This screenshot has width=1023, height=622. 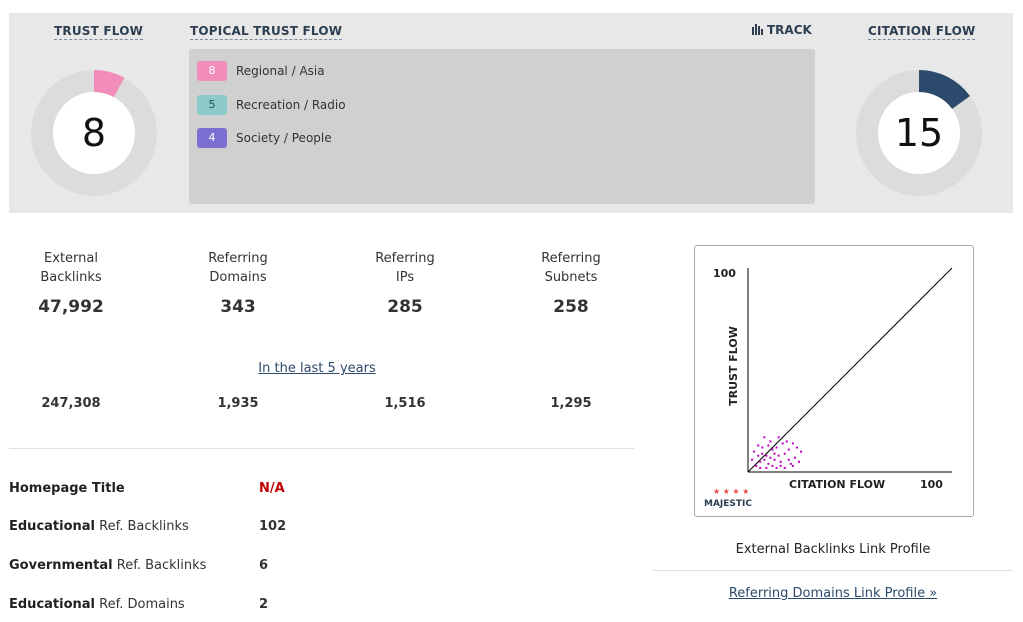 What do you see at coordinates (733, 366) in the screenshot?
I see `y-axis-label: TRUST FLOW` at bounding box center [733, 366].